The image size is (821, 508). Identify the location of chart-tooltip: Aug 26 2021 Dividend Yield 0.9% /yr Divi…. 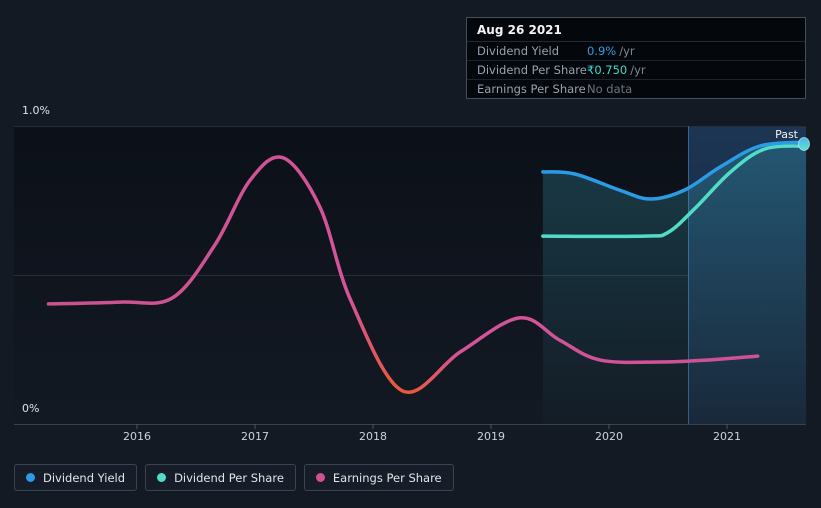
(636, 58).